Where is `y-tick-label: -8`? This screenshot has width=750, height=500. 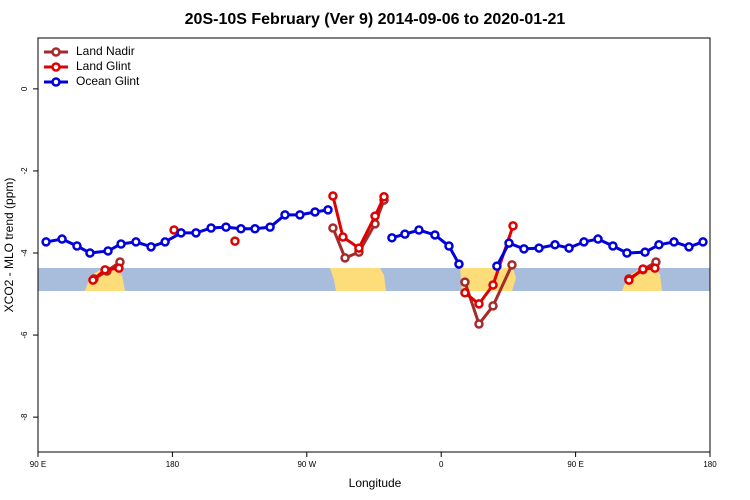 y-tick-label: -8 is located at coordinates (24, 417).